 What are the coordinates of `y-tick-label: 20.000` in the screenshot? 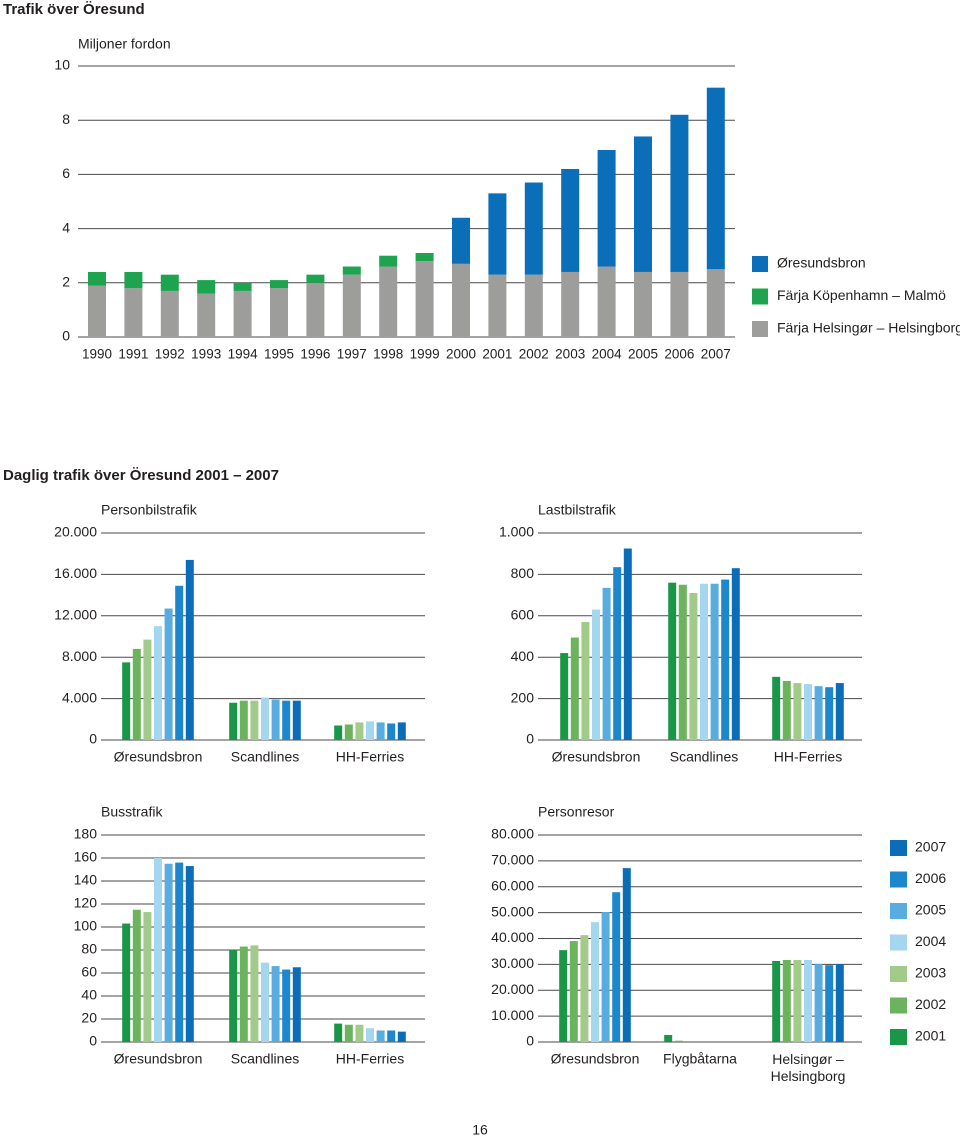 It's located at (512, 989).